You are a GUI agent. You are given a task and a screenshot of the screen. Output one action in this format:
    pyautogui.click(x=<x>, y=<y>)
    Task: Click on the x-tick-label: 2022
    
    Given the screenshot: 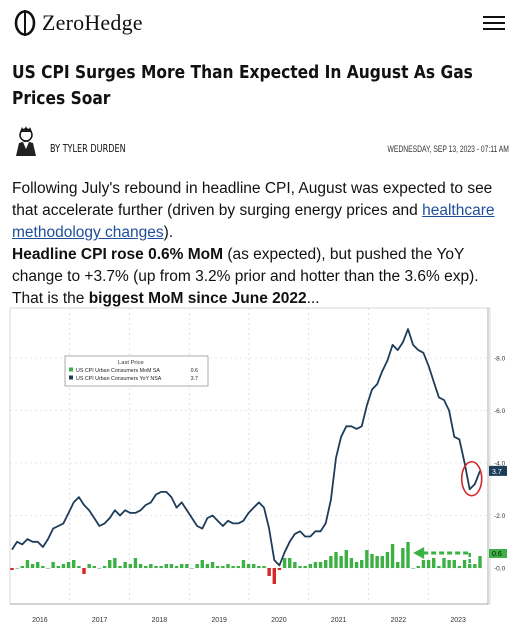 What is the action you would take?
    pyautogui.click(x=399, y=620)
    